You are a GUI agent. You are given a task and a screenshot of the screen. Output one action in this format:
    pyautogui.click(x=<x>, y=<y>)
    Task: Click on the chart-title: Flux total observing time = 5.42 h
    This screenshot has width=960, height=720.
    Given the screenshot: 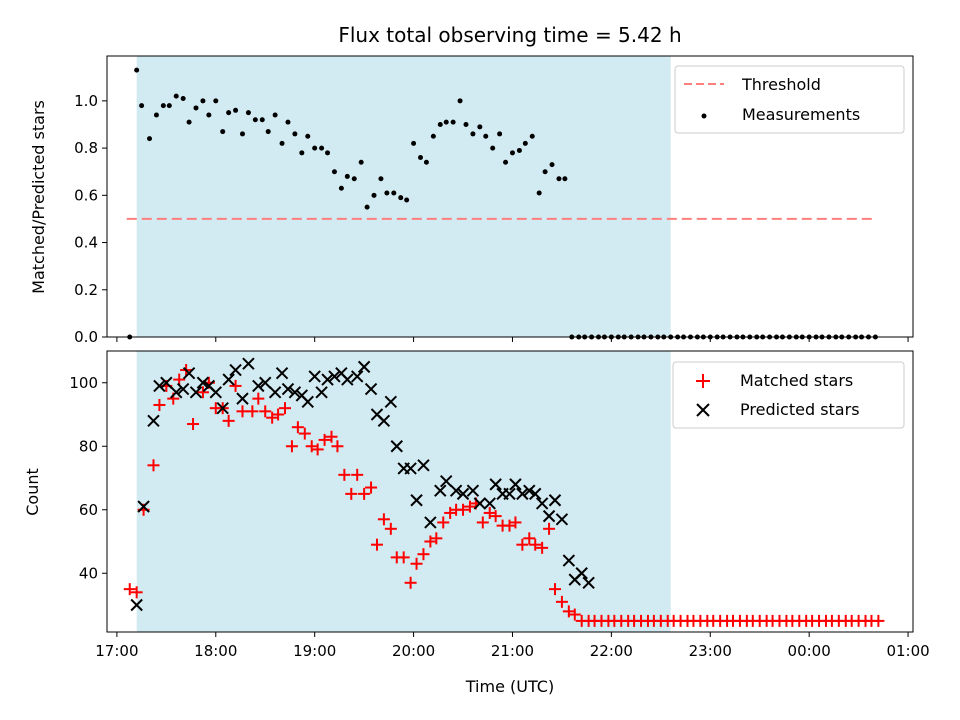 What is the action you would take?
    pyautogui.click(x=509, y=35)
    